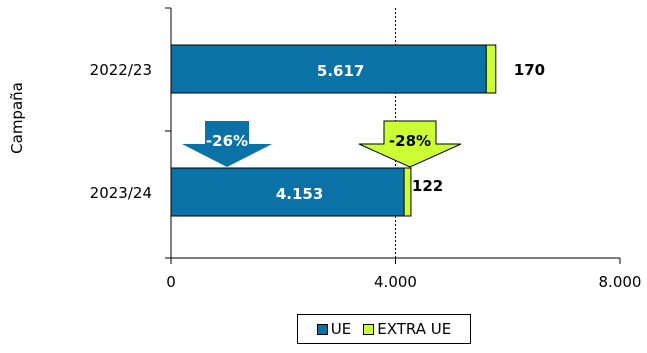  I want to click on category-label-2023-24: 2023/24, so click(121, 193).